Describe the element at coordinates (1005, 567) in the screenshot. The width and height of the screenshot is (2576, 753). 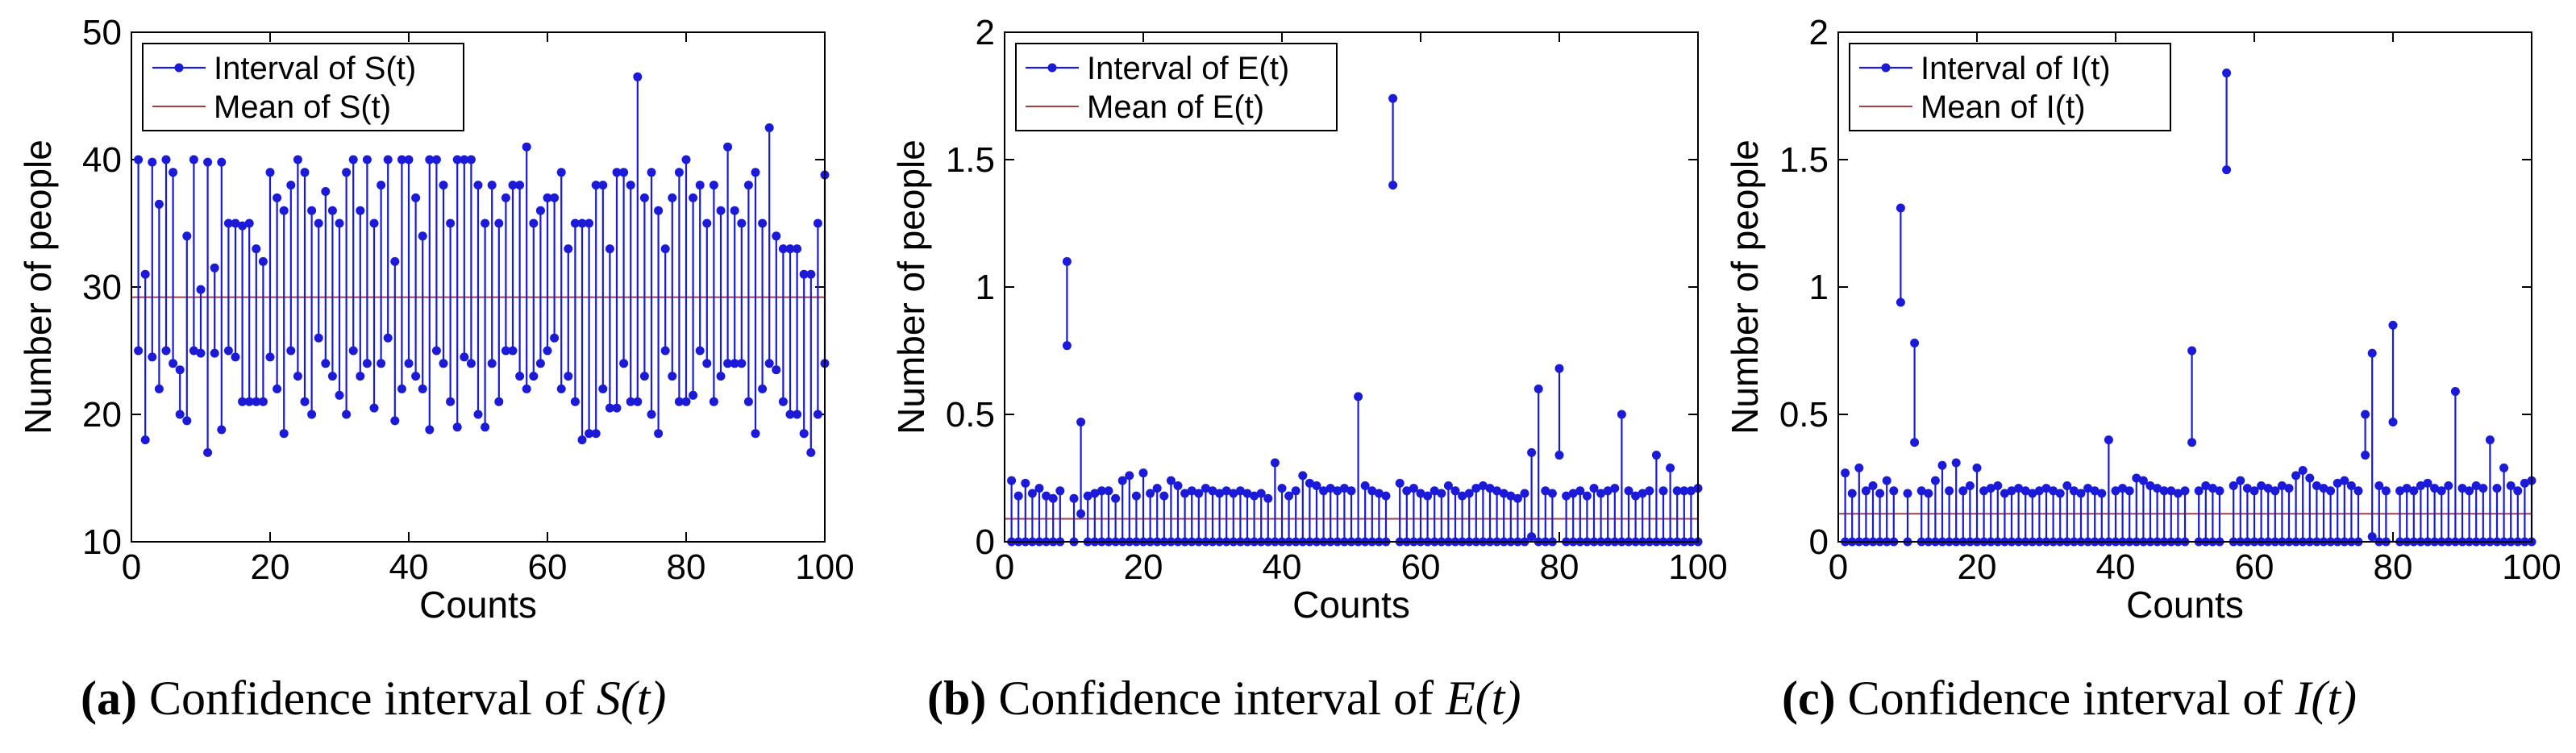
I see `x-tick-label: 0` at that location.